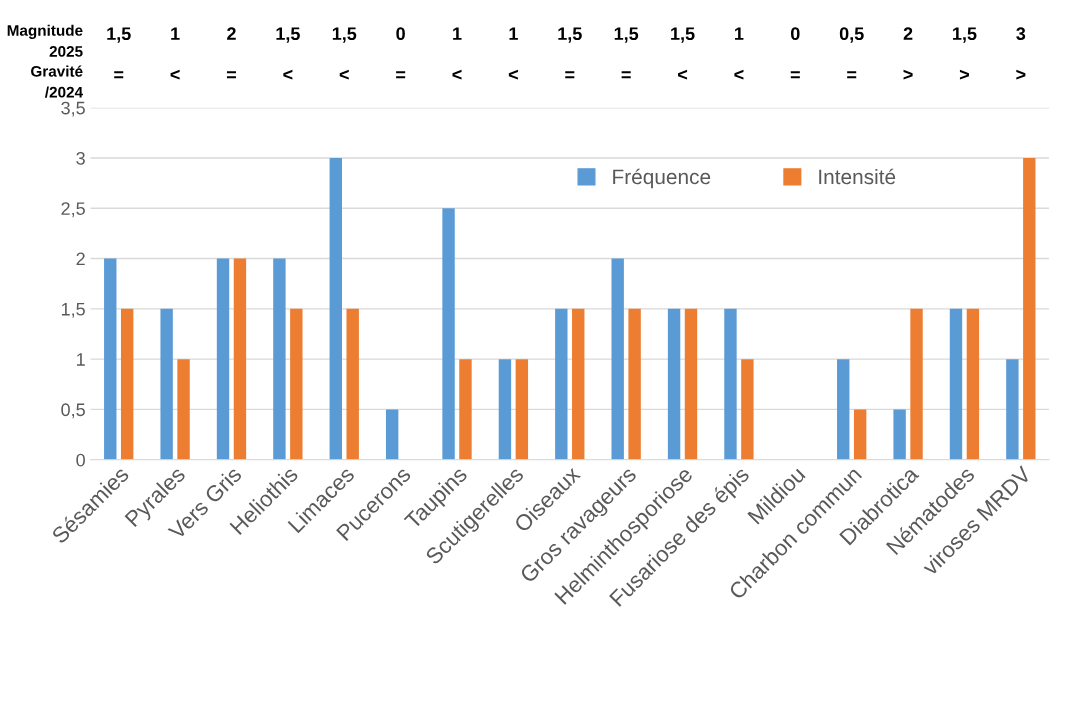  Describe the element at coordinates (857, 176) in the screenshot. I see `legend-label: Intensité` at that location.